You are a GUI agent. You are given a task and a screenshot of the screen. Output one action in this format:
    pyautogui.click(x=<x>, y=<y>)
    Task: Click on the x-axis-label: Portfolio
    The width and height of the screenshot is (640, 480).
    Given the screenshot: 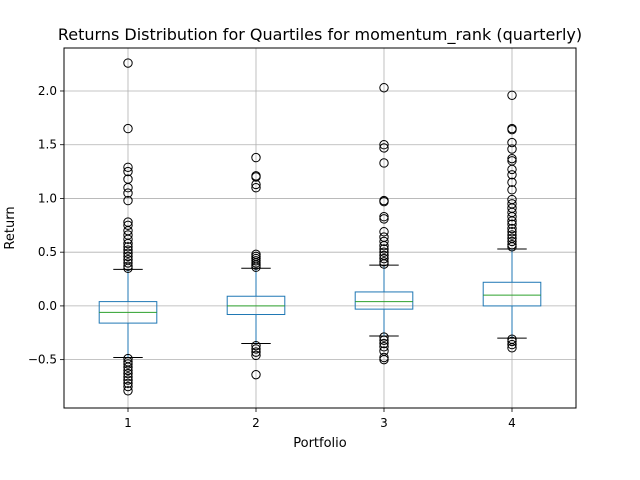 What is the action you would take?
    pyautogui.click(x=320, y=443)
    